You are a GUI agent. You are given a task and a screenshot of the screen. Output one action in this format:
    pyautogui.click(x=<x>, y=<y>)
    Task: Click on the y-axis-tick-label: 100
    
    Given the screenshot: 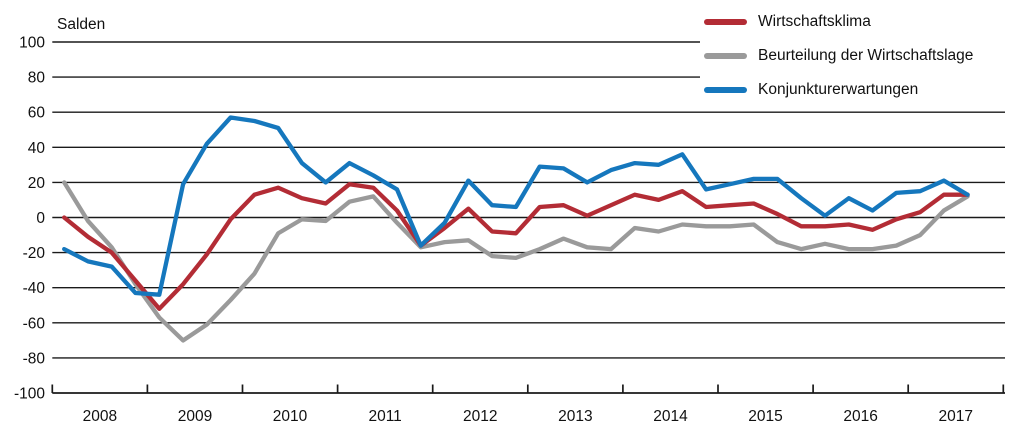 What is the action you would take?
    pyautogui.click(x=32, y=43)
    